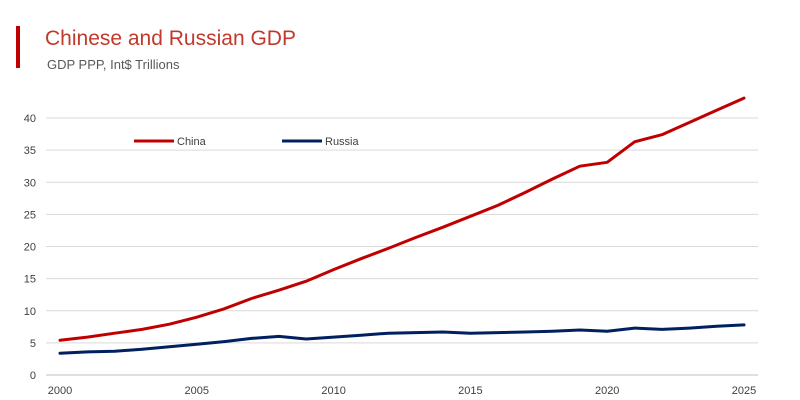 This screenshot has width=800, height=400. What do you see at coordinates (113, 64) in the screenshot?
I see `chart-subtitle: GDP PPP, Int$ Trillions` at bounding box center [113, 64].